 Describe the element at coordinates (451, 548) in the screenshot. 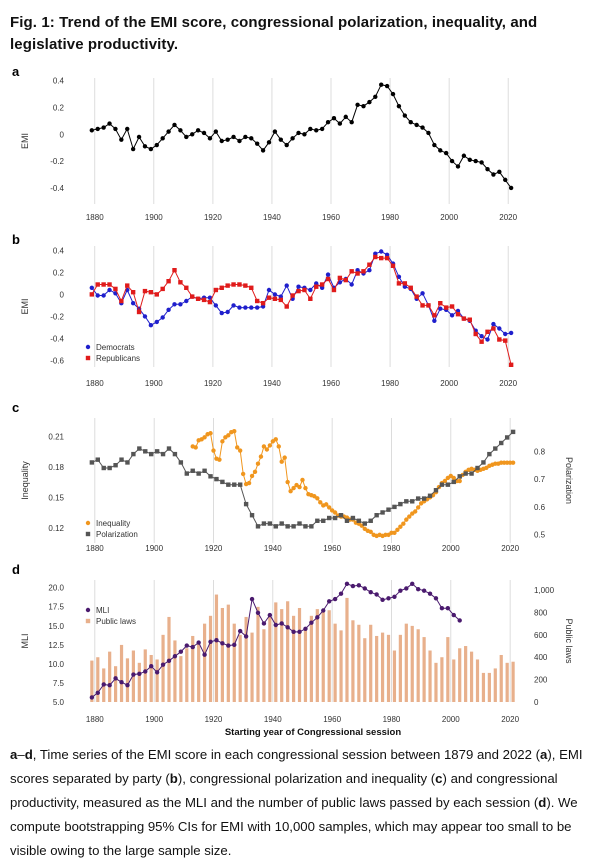

I see `x-tick-label: 2000` at that location.